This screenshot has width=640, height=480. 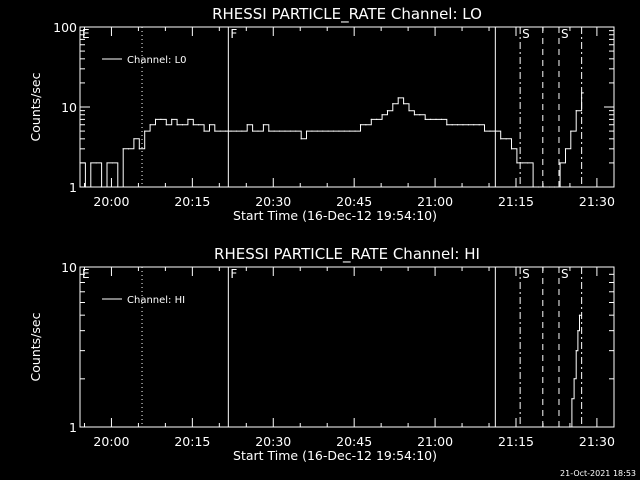 I want to click on event-marker-label: E, so click(x=86, y=34).